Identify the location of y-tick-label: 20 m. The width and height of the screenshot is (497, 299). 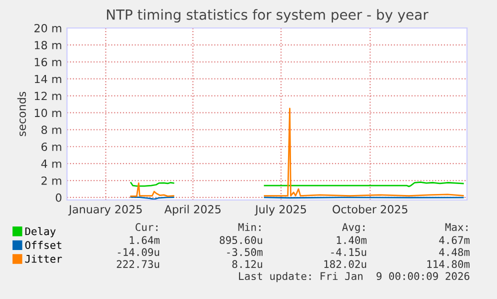
(48, 28).